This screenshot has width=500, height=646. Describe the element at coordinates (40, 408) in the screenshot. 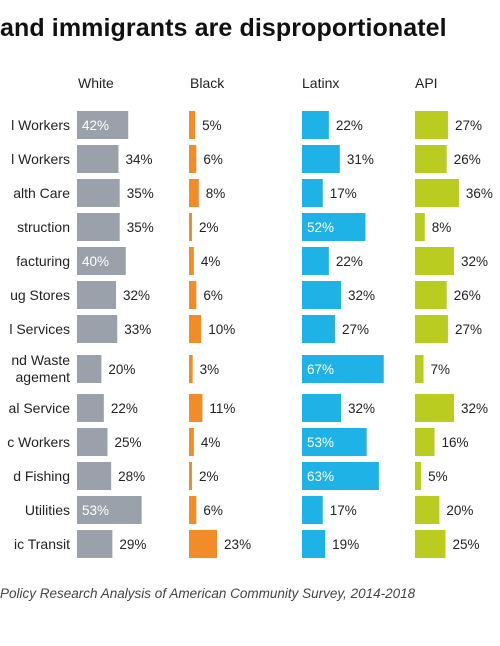

I see `category-label-8: al Service` at that location.